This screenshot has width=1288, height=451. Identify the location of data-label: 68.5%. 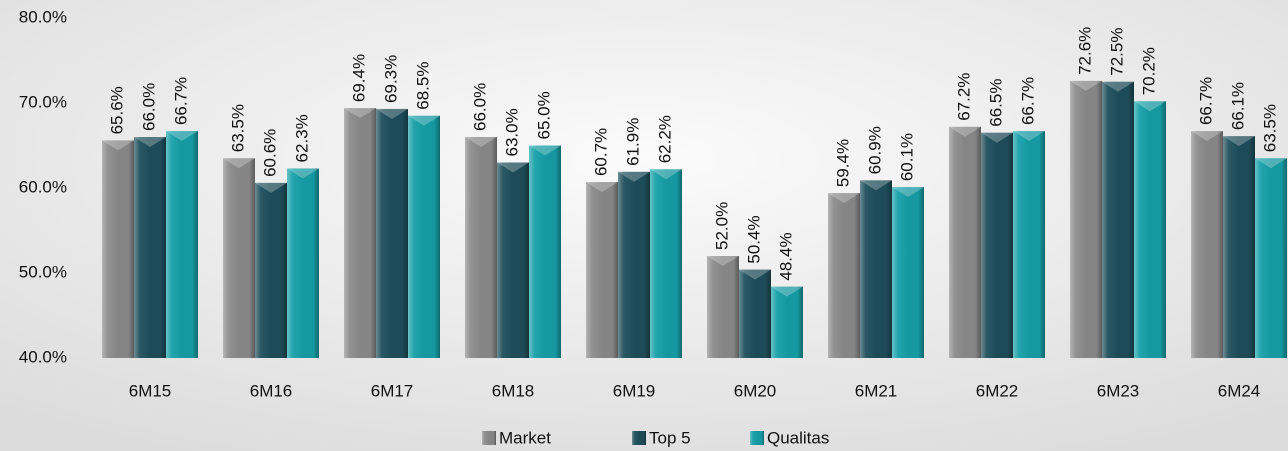
(422, 86).